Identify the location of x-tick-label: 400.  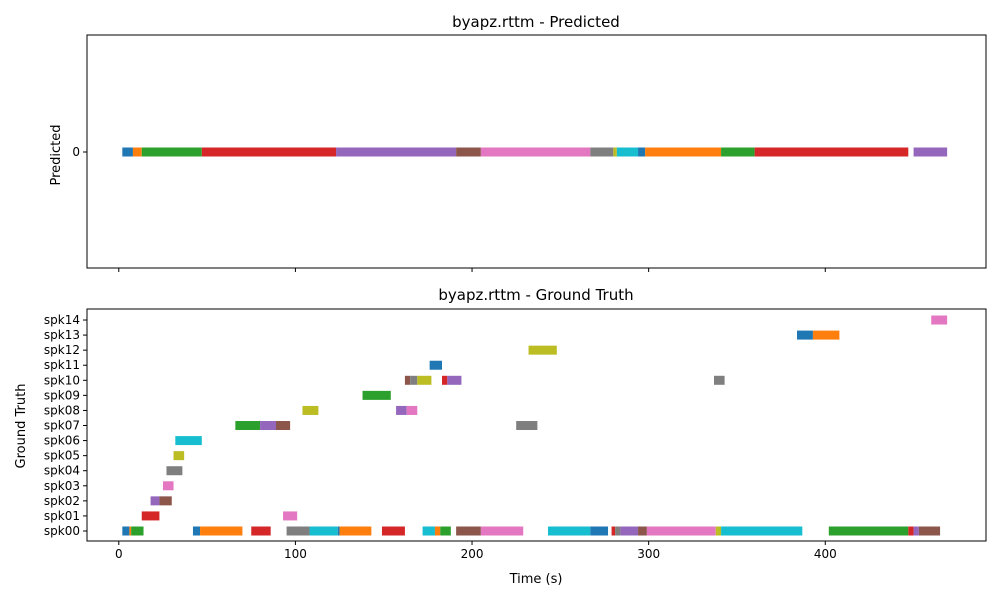
(825, 554).